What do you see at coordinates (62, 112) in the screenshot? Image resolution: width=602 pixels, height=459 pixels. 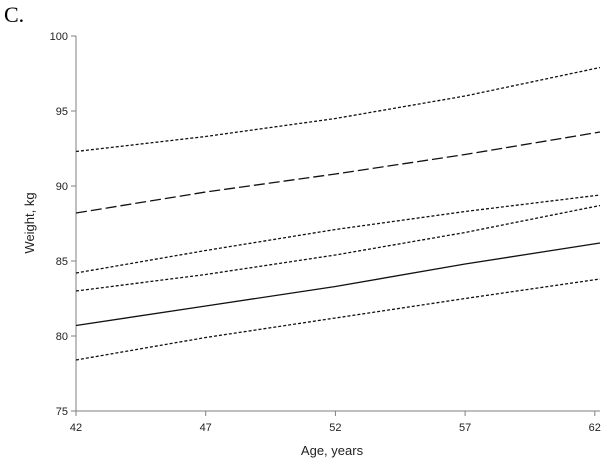 I see `y-tick-label: 95` at bounding box center [62, 112].